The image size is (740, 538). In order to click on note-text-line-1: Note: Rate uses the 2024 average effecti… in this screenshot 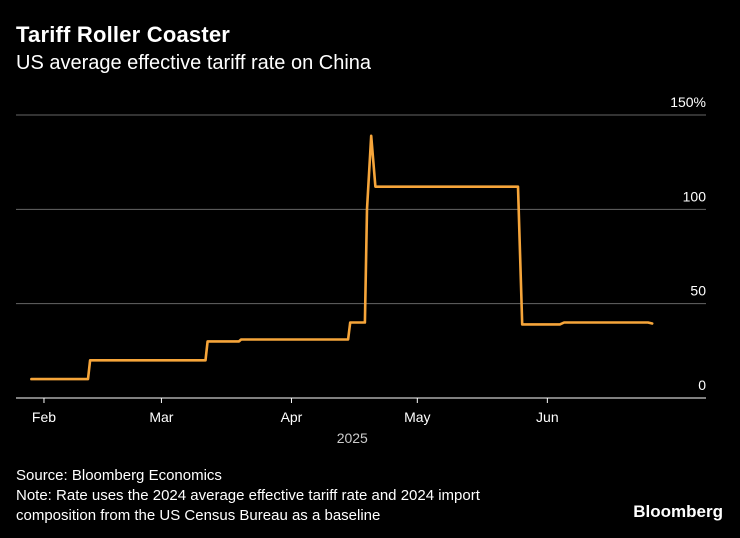, I will do `click(248, 495)`.